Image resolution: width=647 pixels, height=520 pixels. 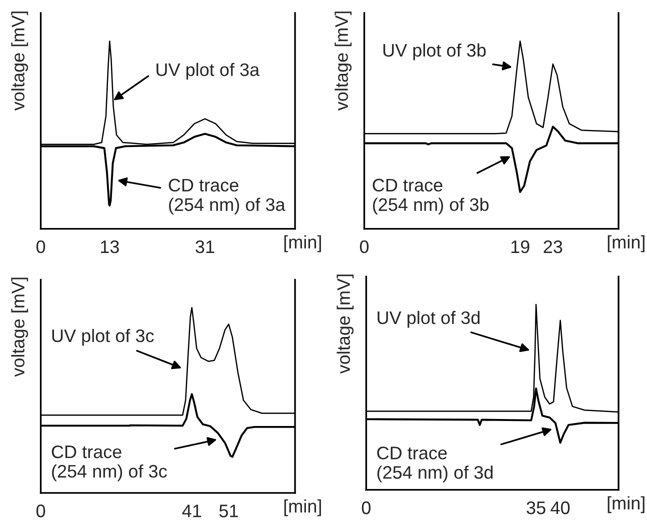 I want to click on x-tick-label: 40, so click(x=560, y=507).